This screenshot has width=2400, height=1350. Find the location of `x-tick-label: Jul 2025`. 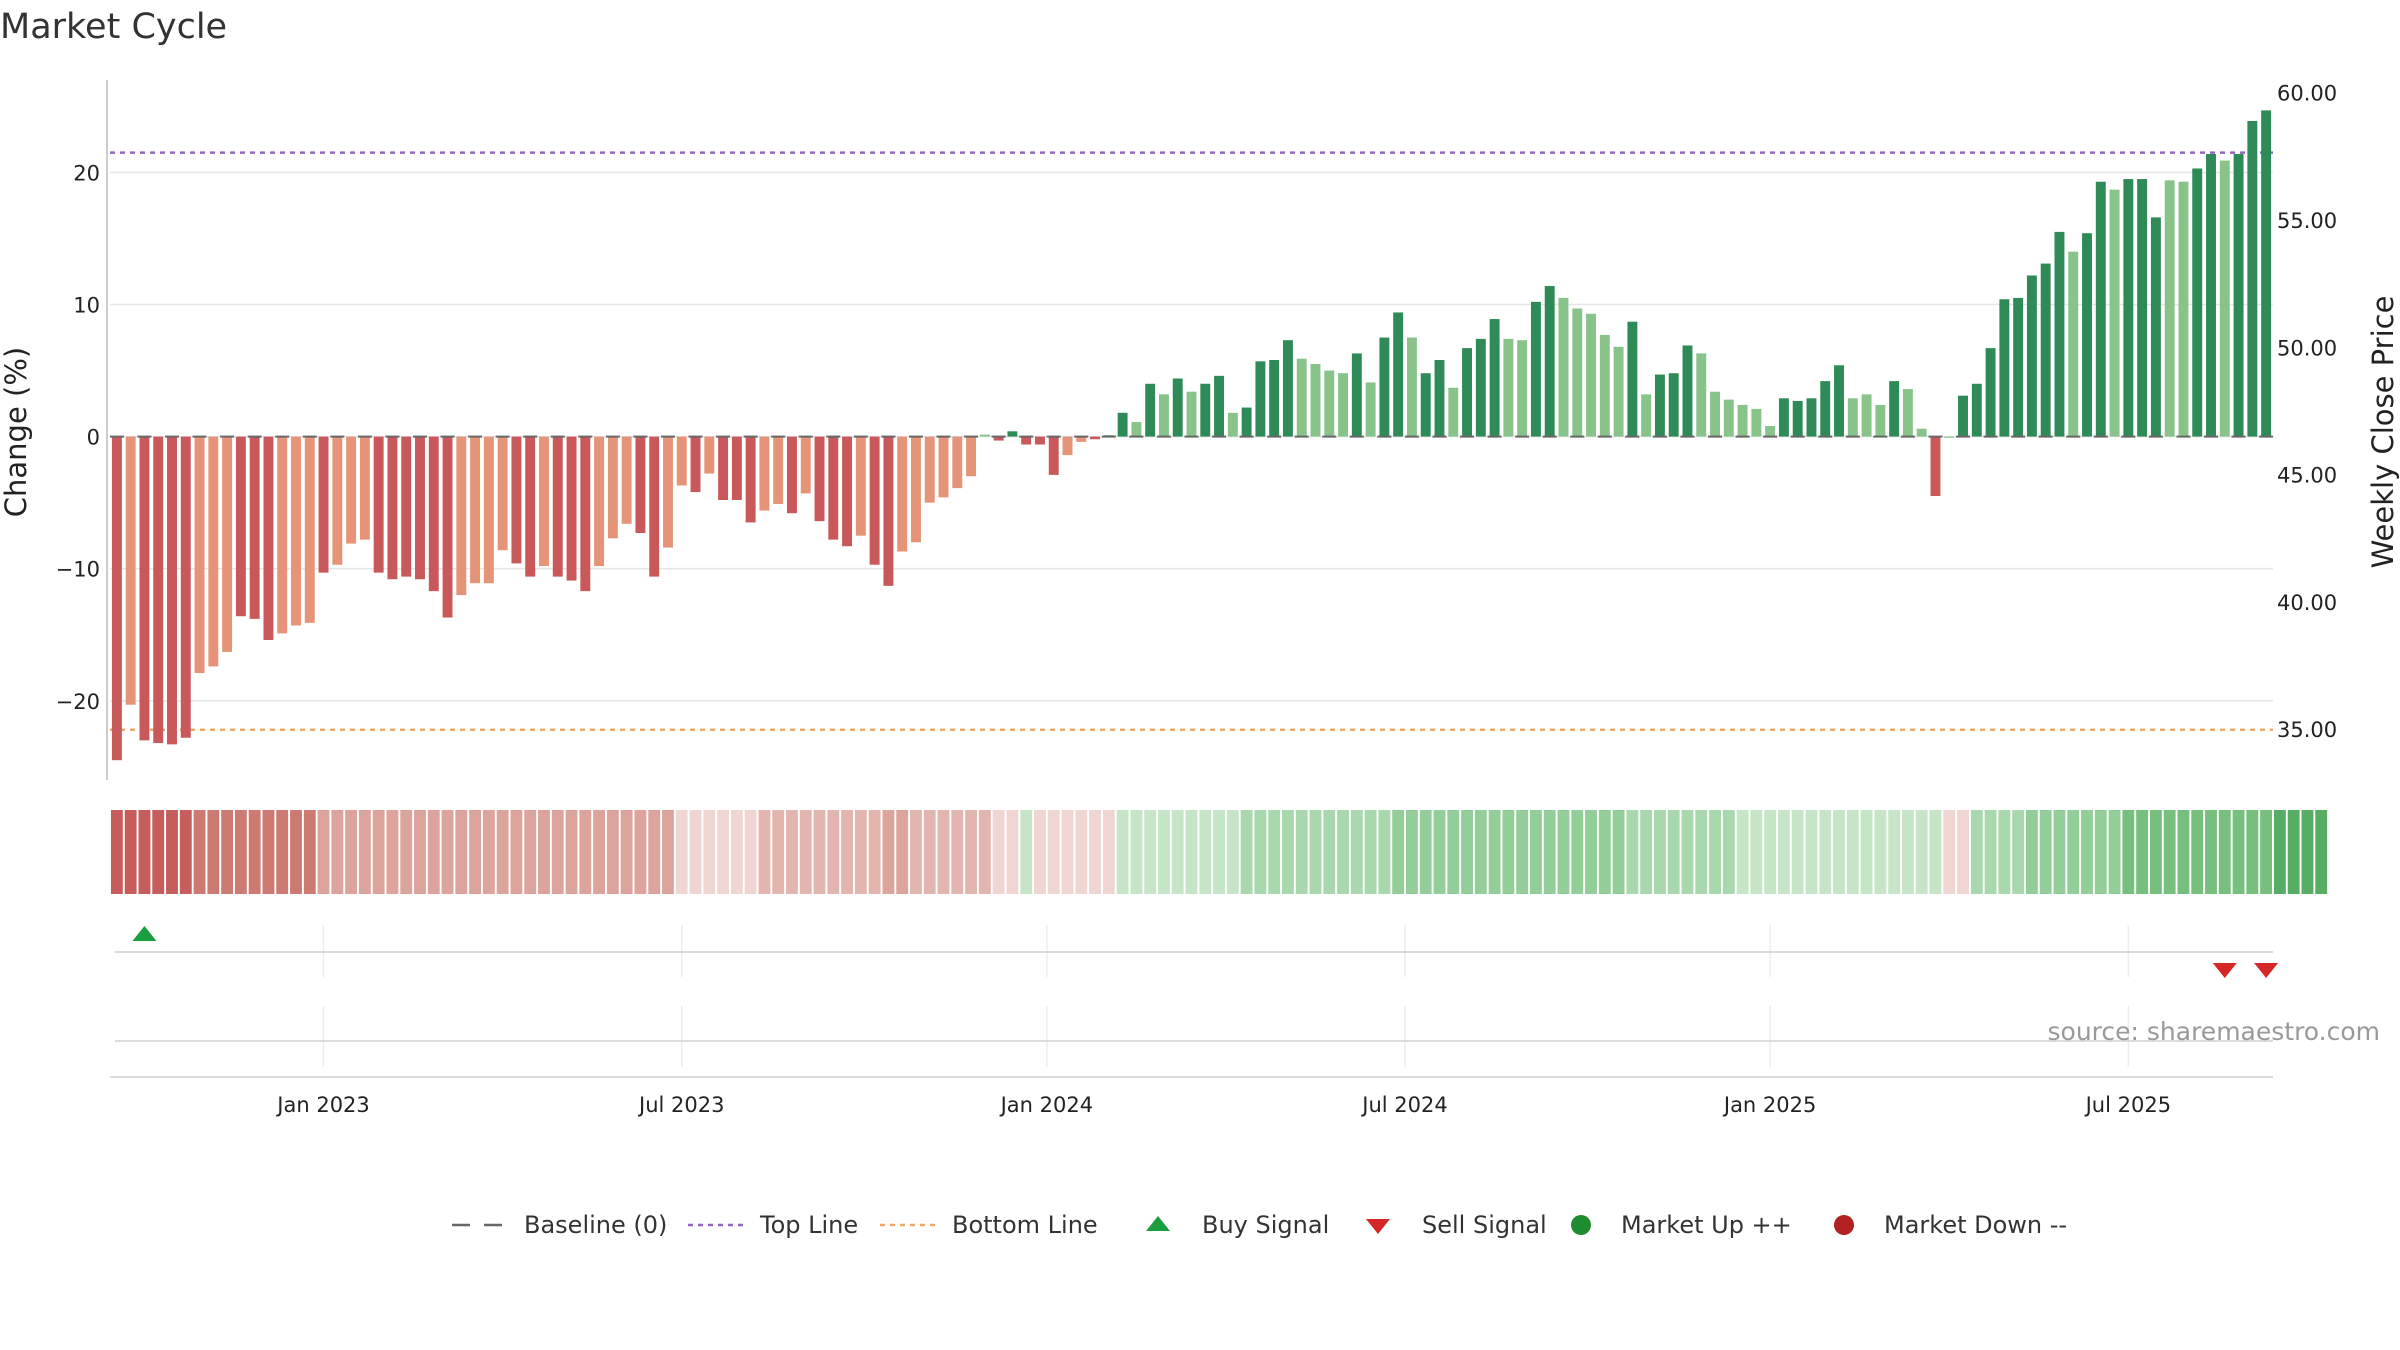

x-tick-label: Jul 2025 is located at coordinates (2127, 1105).